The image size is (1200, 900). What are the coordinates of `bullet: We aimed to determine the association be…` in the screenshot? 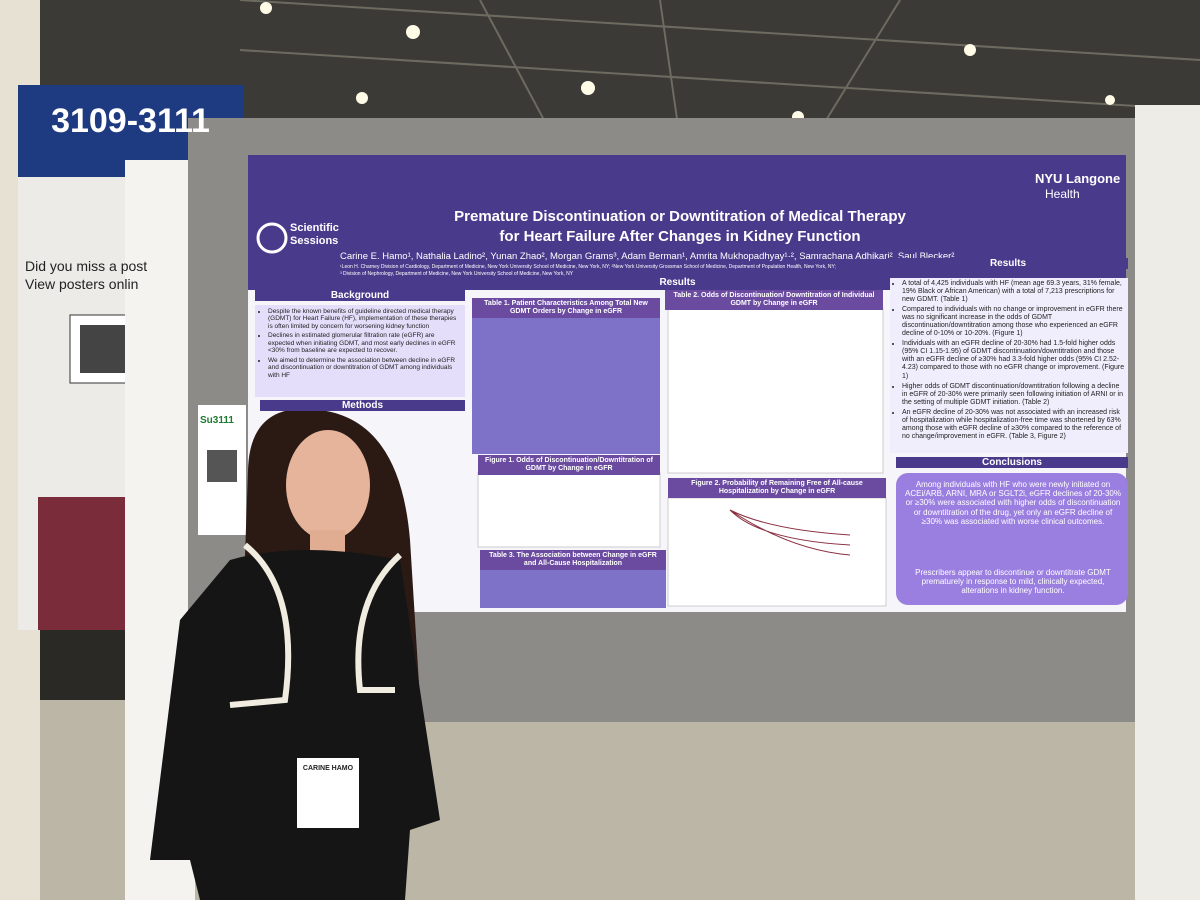 It's located at (365, 368).